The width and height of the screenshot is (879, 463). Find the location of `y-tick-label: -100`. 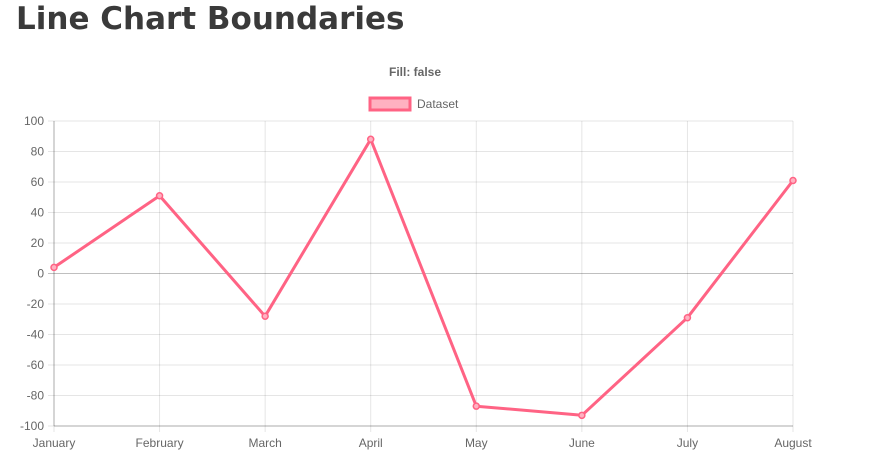

y-tick-label: -100 is located at coordinates (32, 426).